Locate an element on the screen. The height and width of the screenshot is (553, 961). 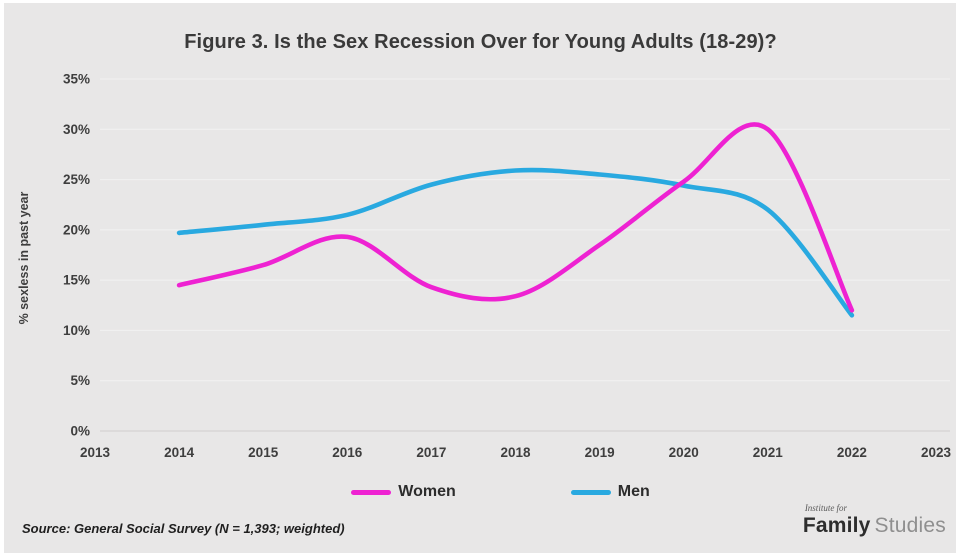
legend-label-women: Women is located at coordinates (427, 491).